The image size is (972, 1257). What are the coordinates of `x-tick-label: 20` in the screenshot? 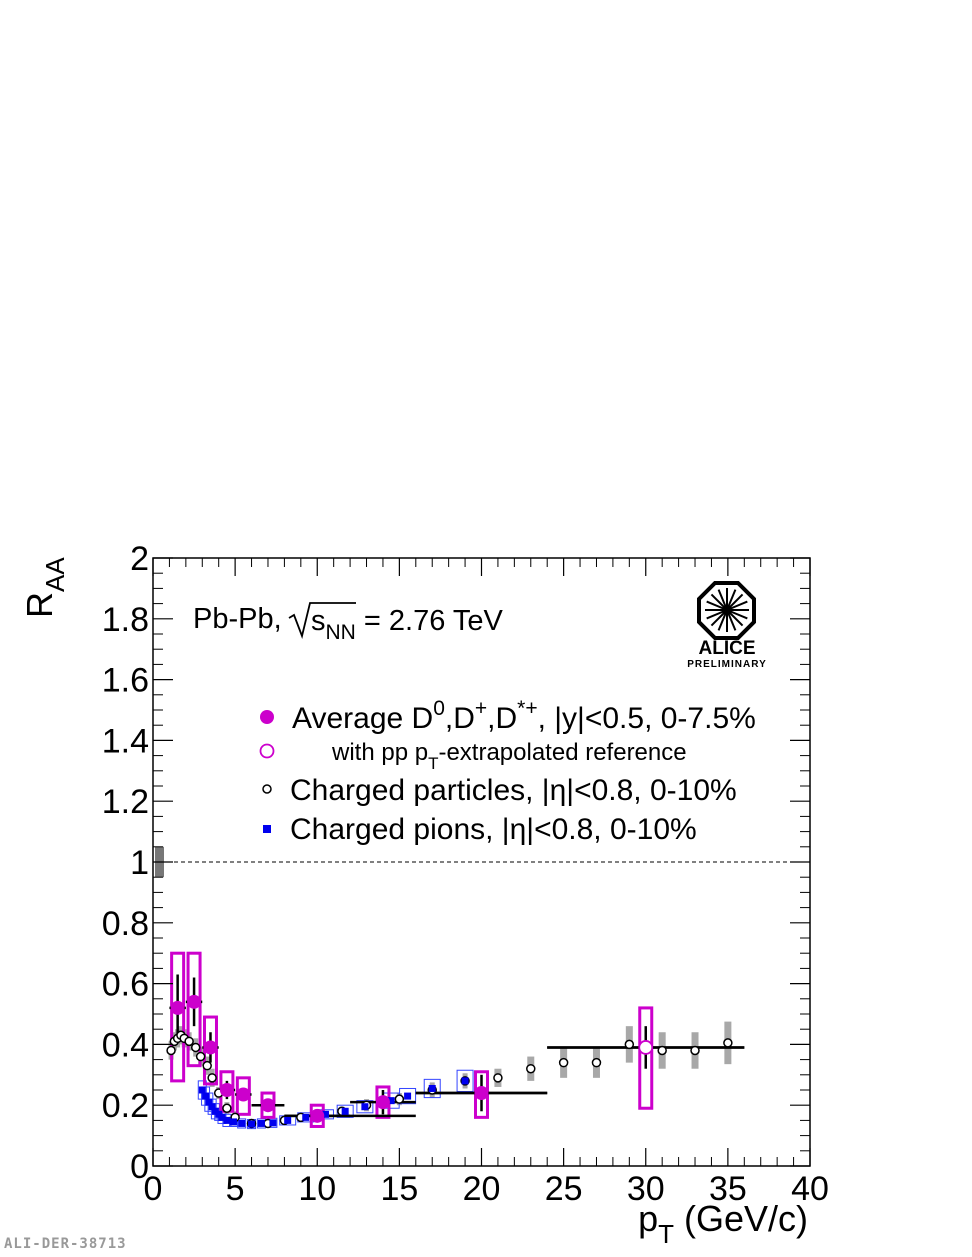 It's located at (482, 1189).